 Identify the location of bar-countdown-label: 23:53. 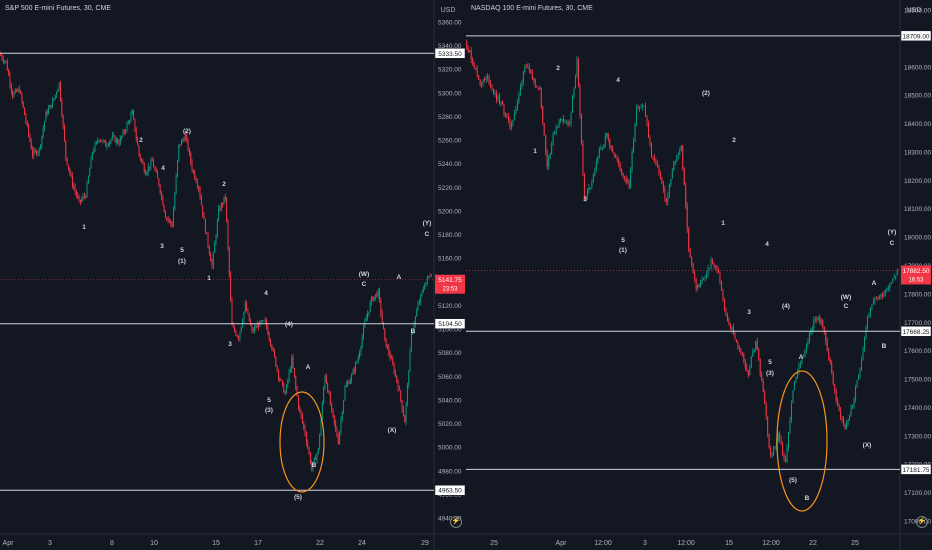
(450, 290).